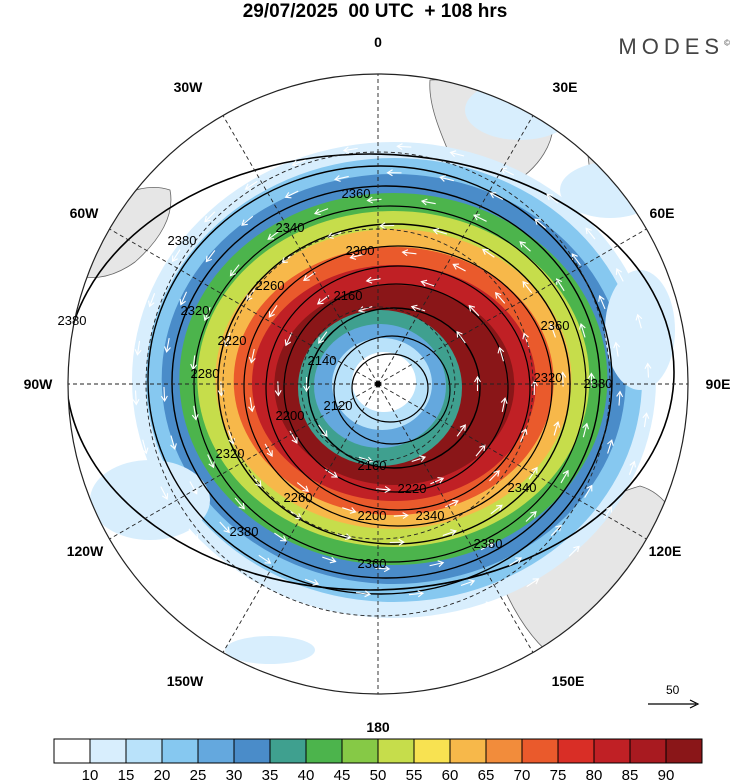  I want to click on colorbar-tick-label: 90, so click(666, 774).